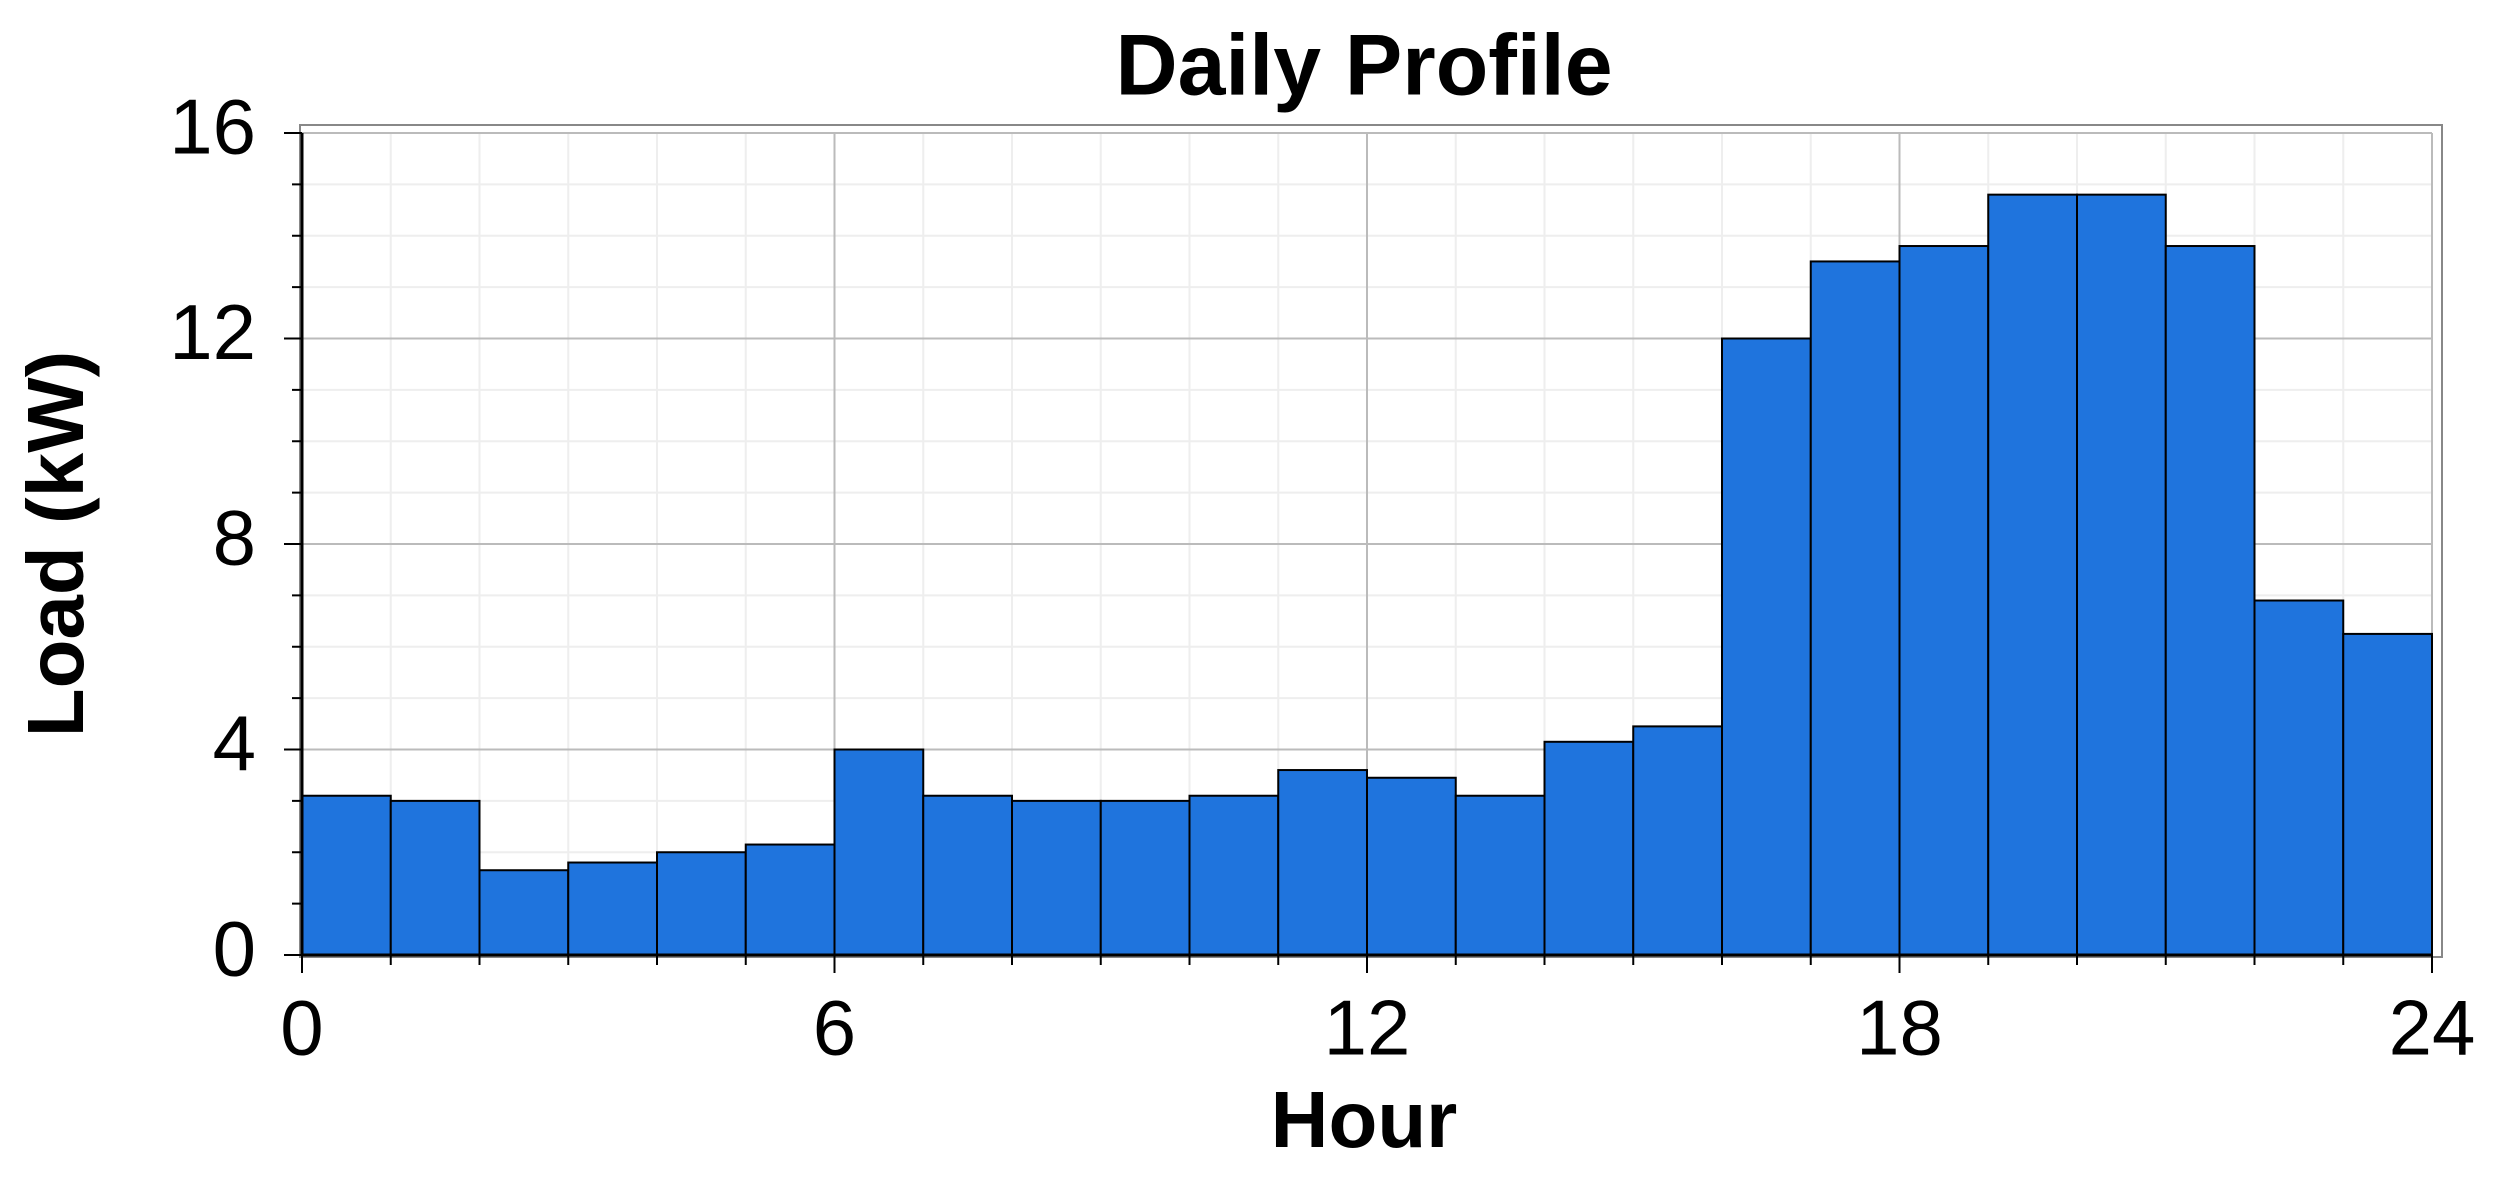 The image size is (2510, 1192). What do you see at coordinates (834, 1028) in the screenshot?
I see `x-tick-label: 6` at bounding box center [834, 1028].